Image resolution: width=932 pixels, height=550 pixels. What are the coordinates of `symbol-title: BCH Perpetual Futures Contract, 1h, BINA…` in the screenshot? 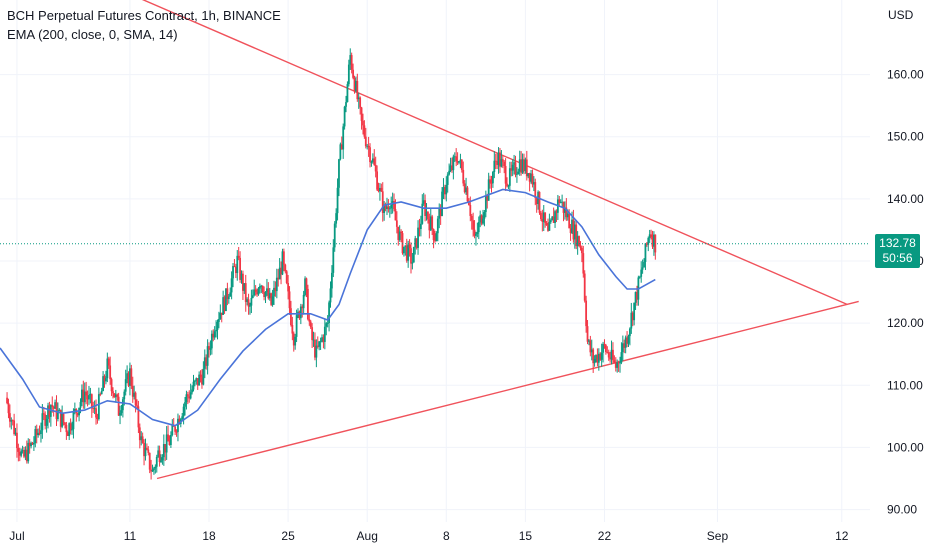 It's located at (144, 15).